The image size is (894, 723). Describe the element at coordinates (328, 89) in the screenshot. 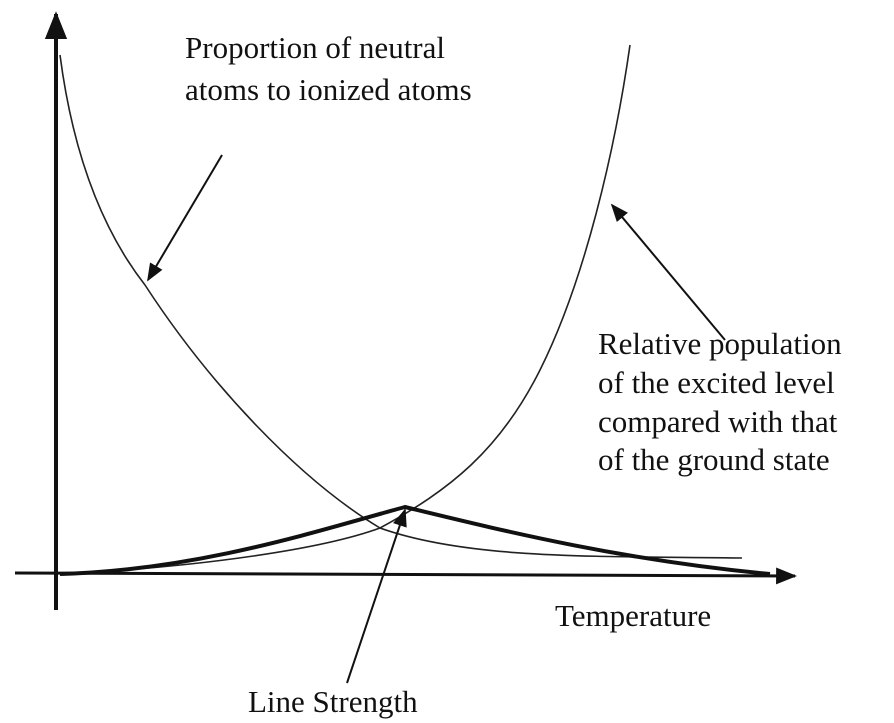

I see `label-line: atoms to ionized atoms` at that location.